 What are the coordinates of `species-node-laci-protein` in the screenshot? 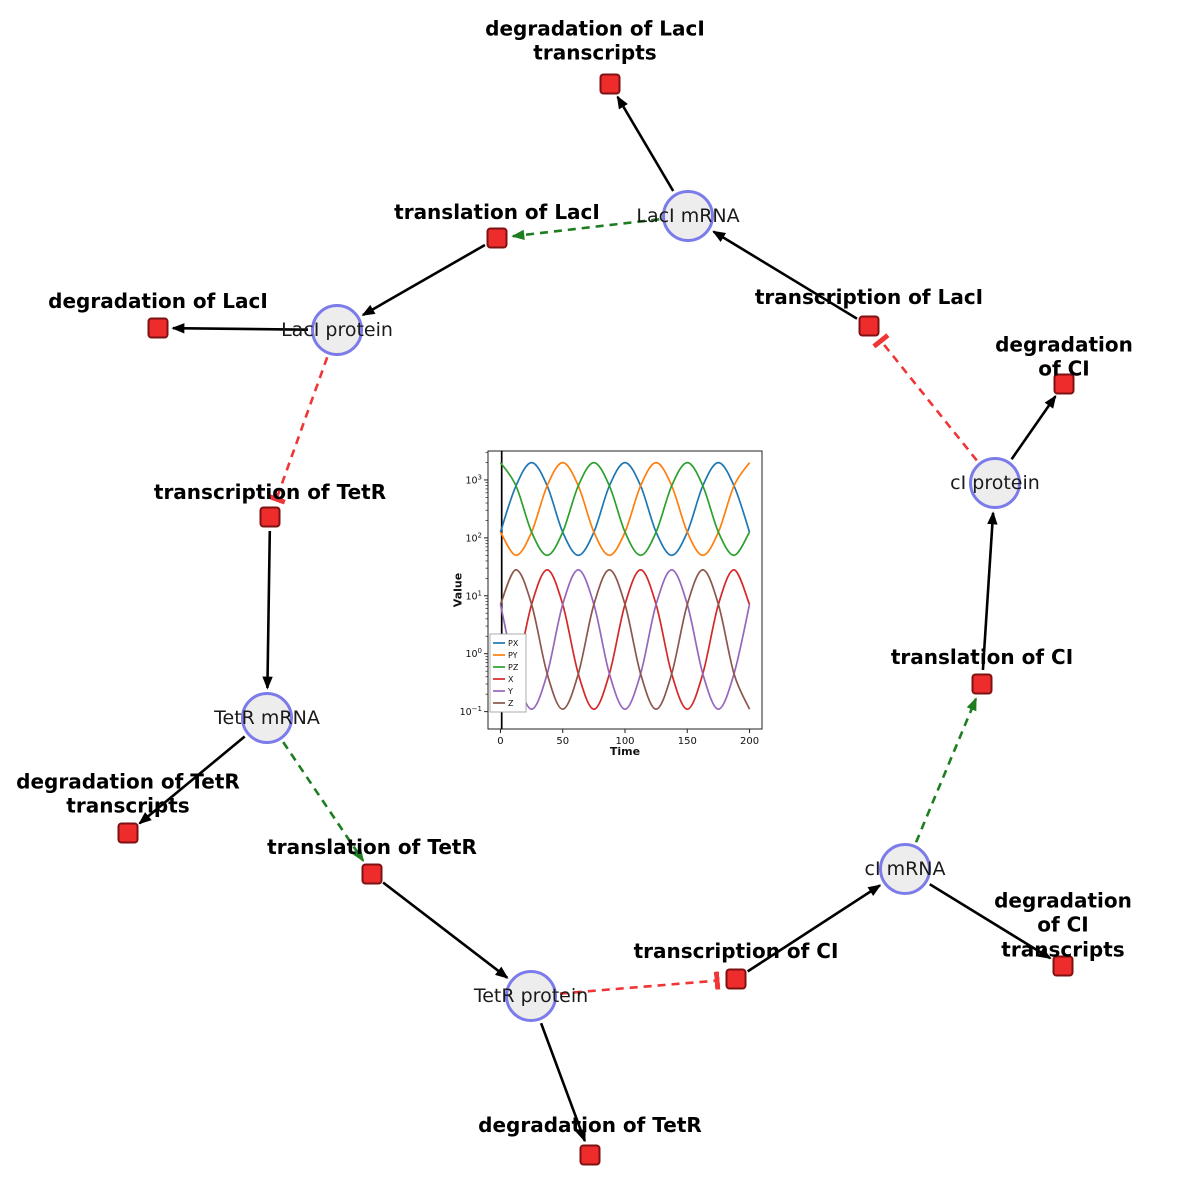 It's located at (337, 330).